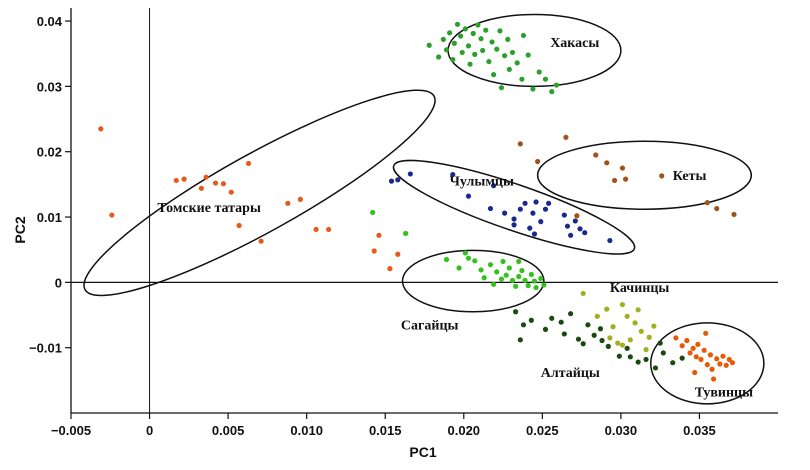 Image resolution: width=810 pixels, height=470 pixels. What do you see at coordinates (430, 325) in the screenshot?
I see `group-label: Сагайцы` at bounding box center [430, 325].